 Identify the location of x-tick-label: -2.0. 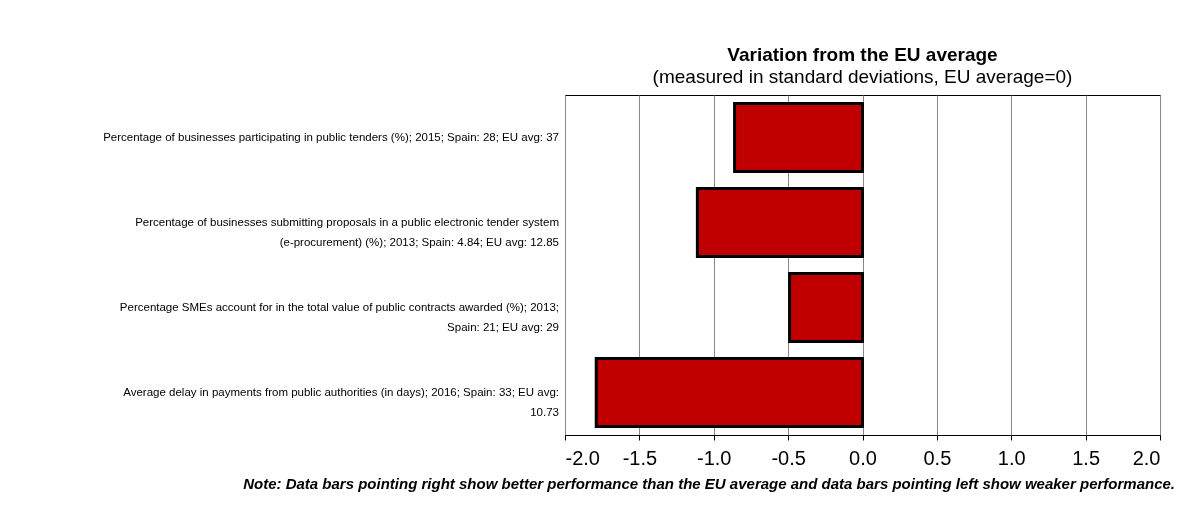
(582, 457).